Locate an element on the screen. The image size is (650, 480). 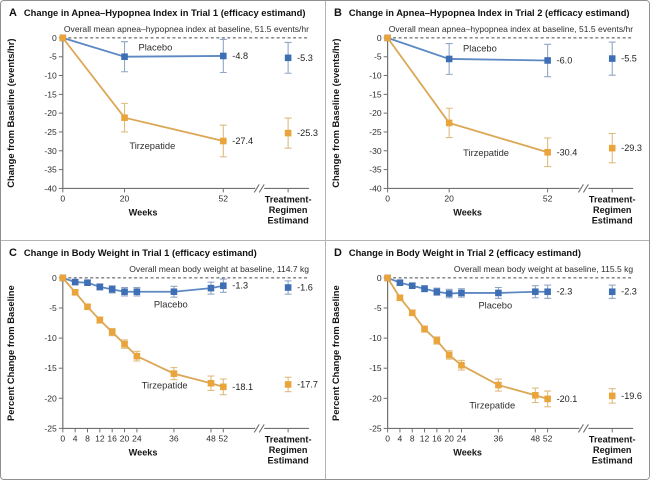
week52-value-label: -4.8 is located at coordinates (240, 56).